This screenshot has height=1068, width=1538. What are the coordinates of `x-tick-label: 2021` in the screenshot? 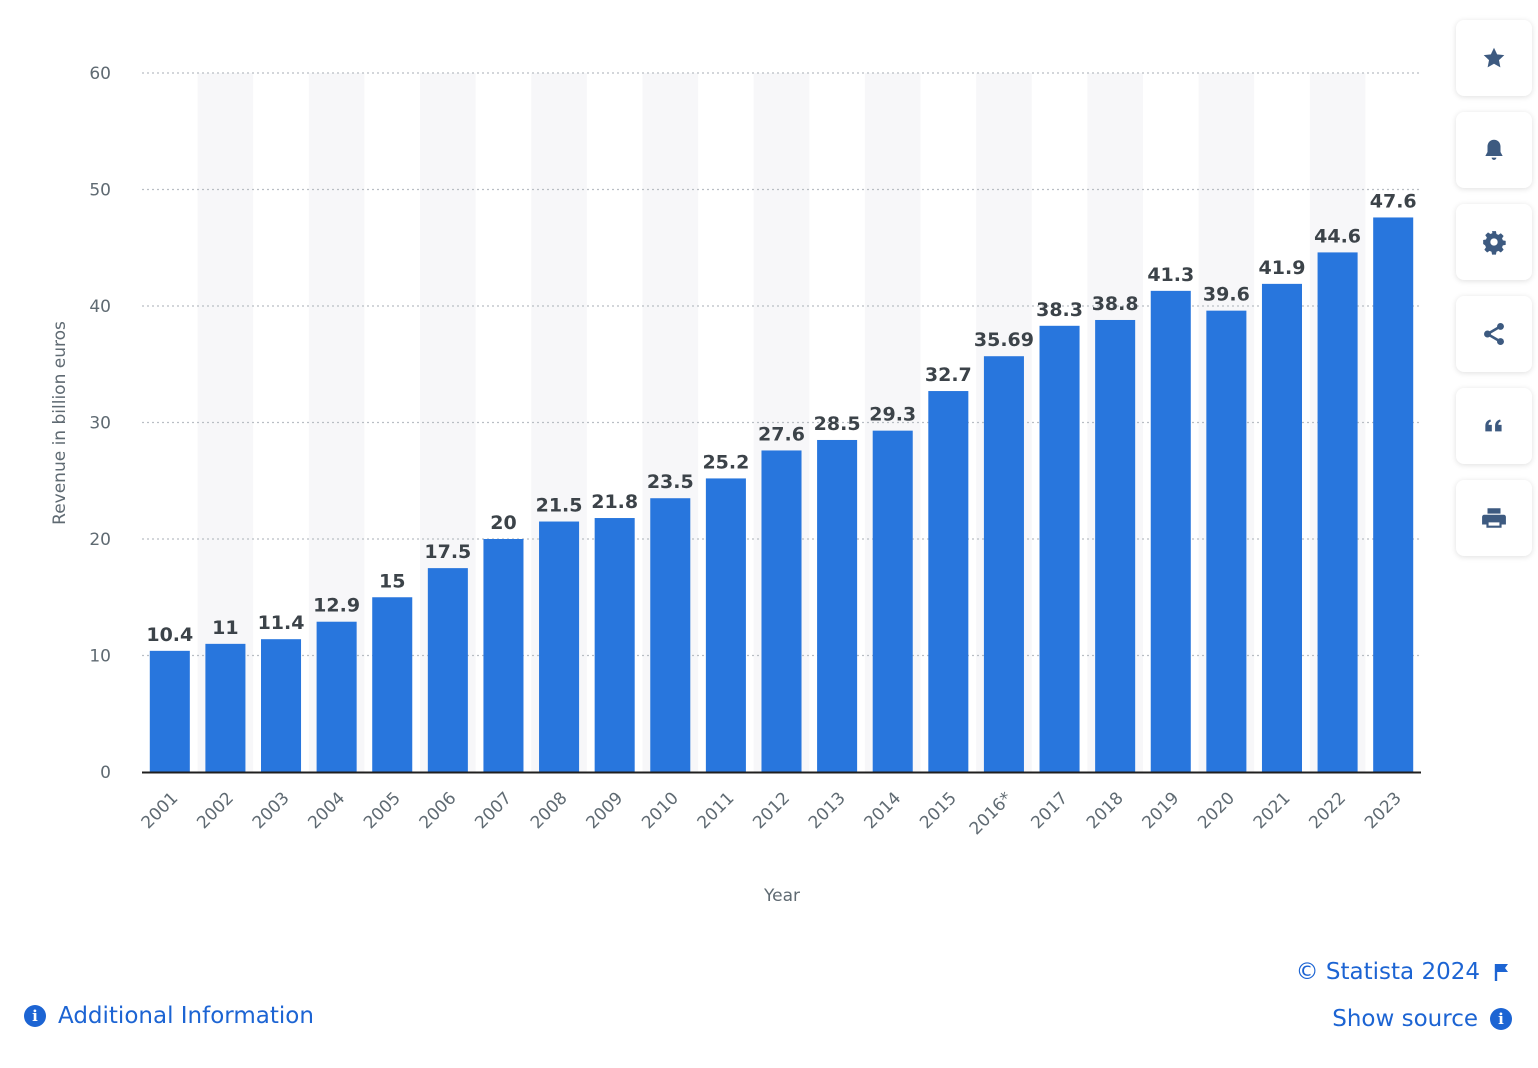 It's located at (1272, 810).